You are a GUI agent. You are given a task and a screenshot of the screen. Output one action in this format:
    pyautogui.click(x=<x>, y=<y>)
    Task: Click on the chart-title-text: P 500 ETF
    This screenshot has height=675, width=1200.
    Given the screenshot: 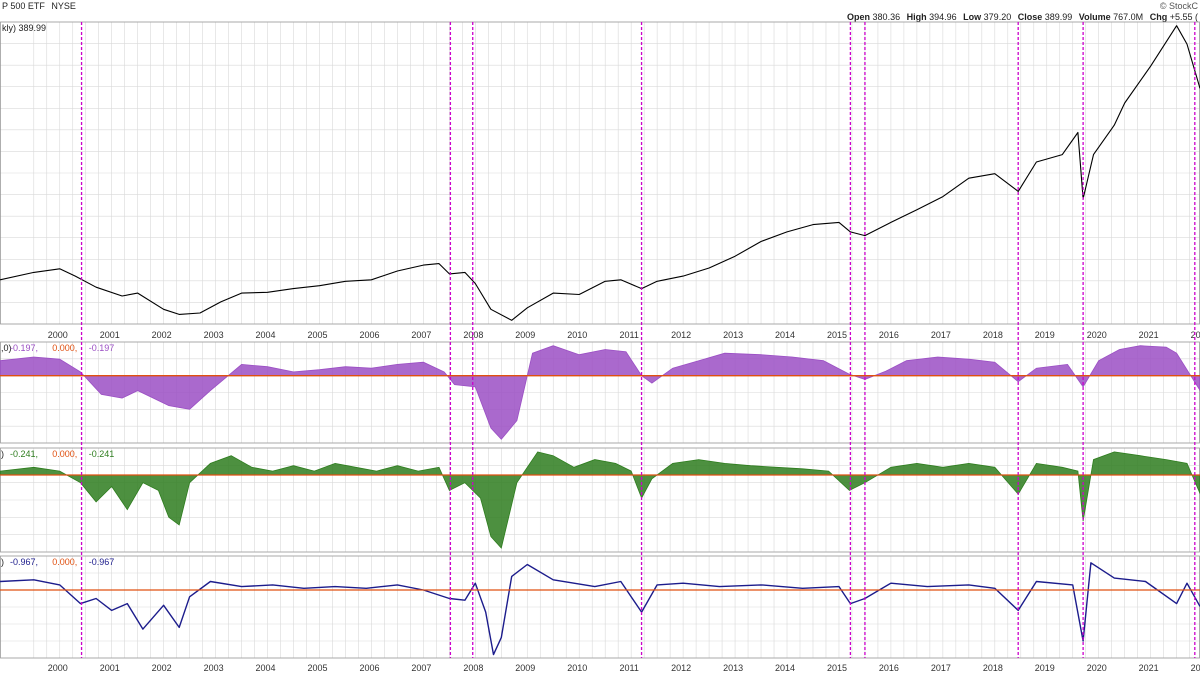 What is the action you would take?
    pyautogui.click(x=23, y=6)
    